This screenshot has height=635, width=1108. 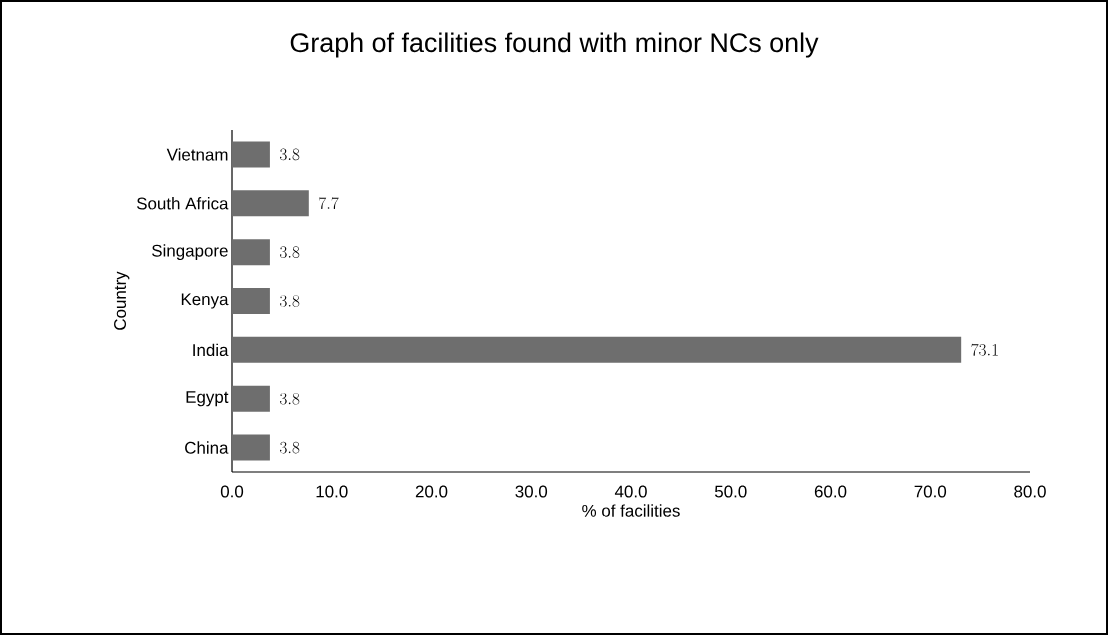 I want to click on y-tick-label: South Africa, so click(x=182, y=203).